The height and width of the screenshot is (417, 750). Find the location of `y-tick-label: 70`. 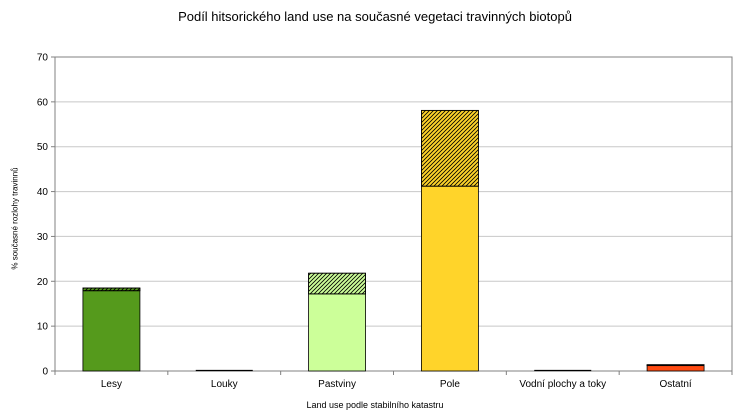

y-tick-label: 70 is located at coordinates (43, 58).